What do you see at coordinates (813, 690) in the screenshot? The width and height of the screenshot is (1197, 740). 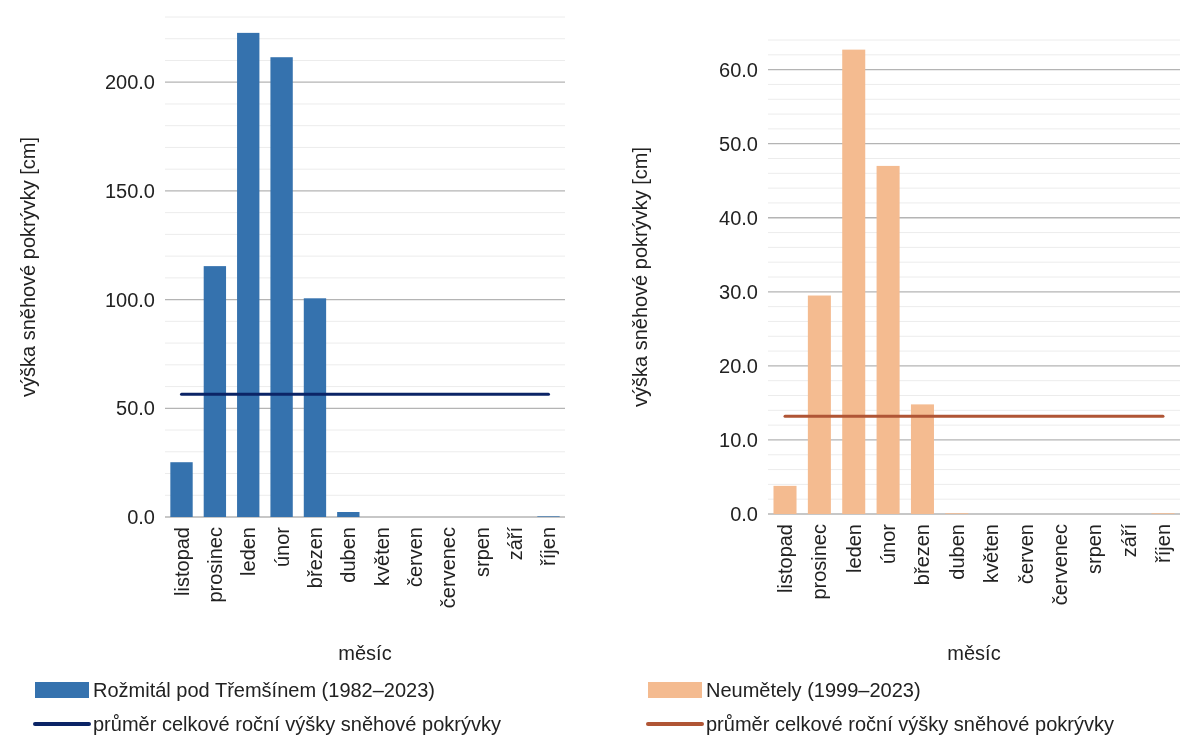 I see `legend-label: Neumětely (1999–2023)` at bounding box center [813, 690].